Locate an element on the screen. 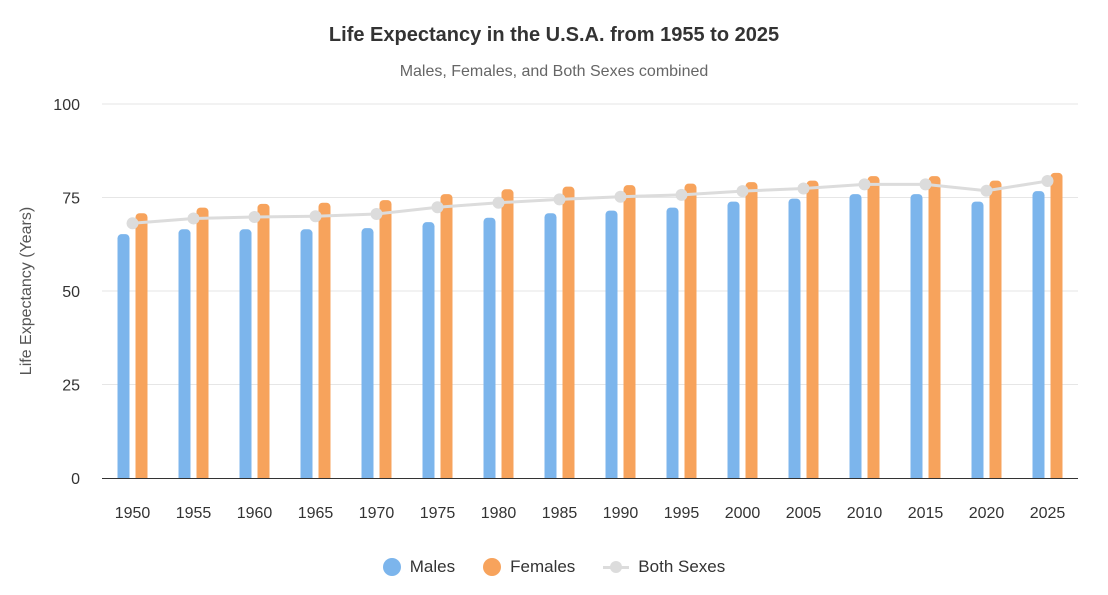 The width and height of the screenshot is (1108, 595). legend-label: Both Sexes is located at coordinates (682, 566).